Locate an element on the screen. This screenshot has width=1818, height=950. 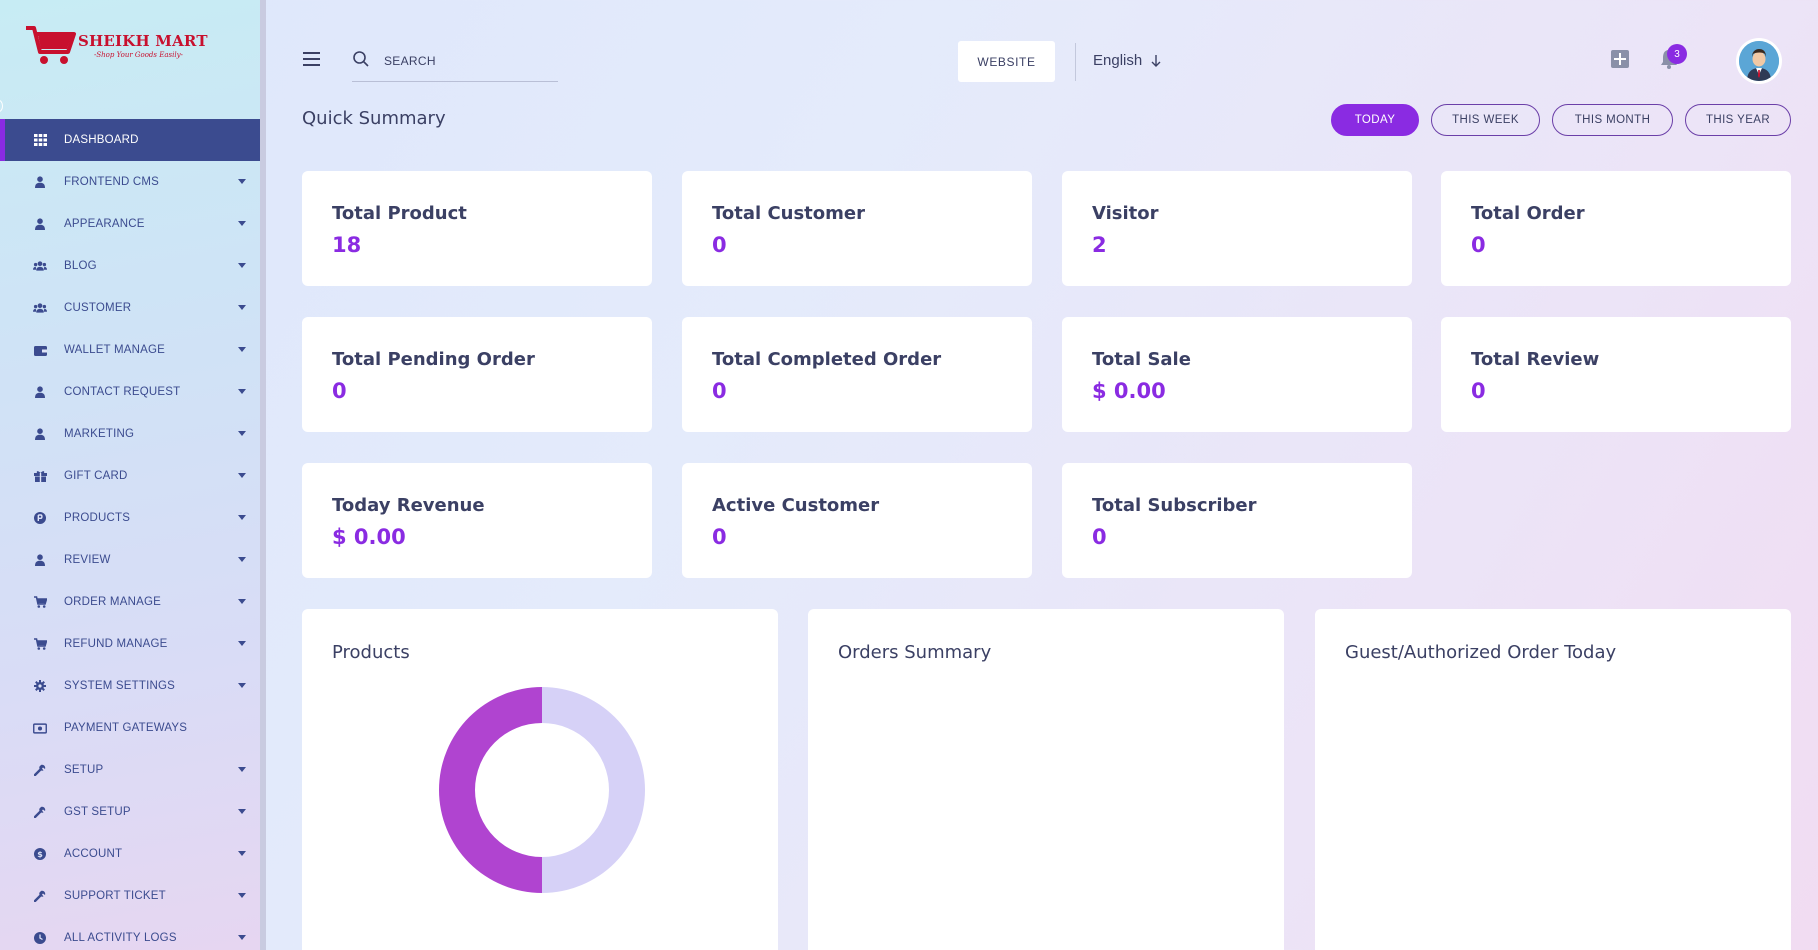
sidebar-item-products: PRODUCTS is located at coordinates (130, 518).